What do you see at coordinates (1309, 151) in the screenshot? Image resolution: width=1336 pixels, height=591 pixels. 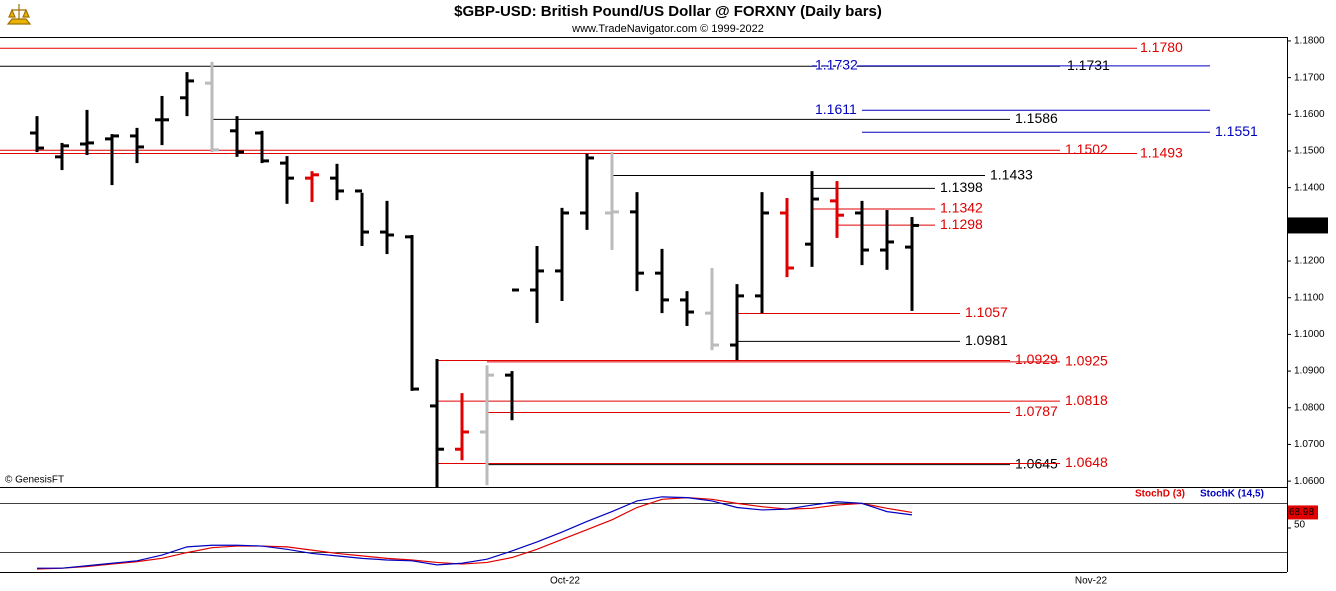 I see `y-tick-label: 1.1500` at bounding box center [1309, 151].